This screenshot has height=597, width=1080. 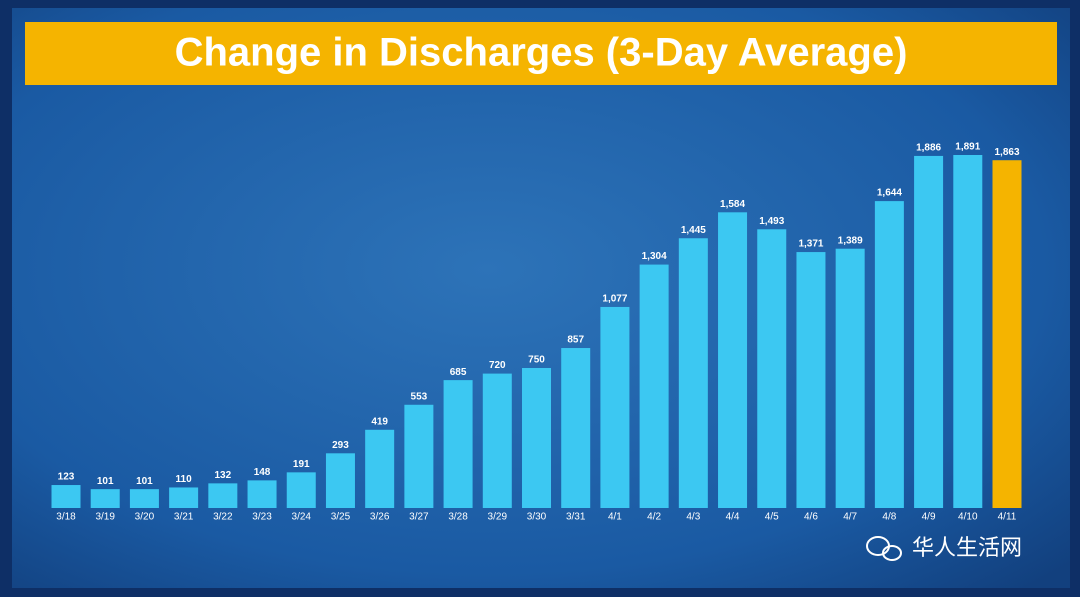 What do you see at coordinates (66, 517) in the screenshot?
I see `x-tick-label: 3/18` at bounding box center [66, 517].